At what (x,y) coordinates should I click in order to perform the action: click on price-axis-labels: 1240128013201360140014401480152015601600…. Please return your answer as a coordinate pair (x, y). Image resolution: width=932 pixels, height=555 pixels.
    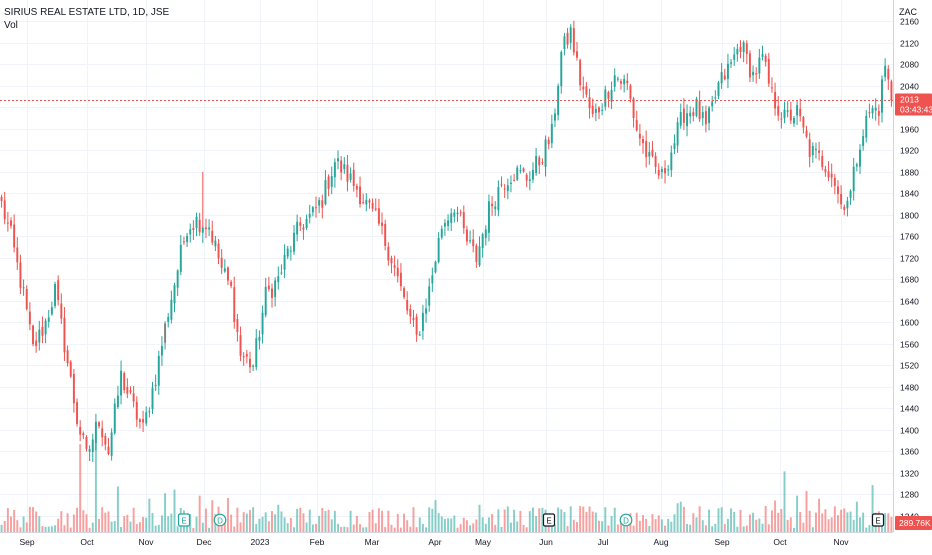
    Looking at the image, I should click on (909, 269).